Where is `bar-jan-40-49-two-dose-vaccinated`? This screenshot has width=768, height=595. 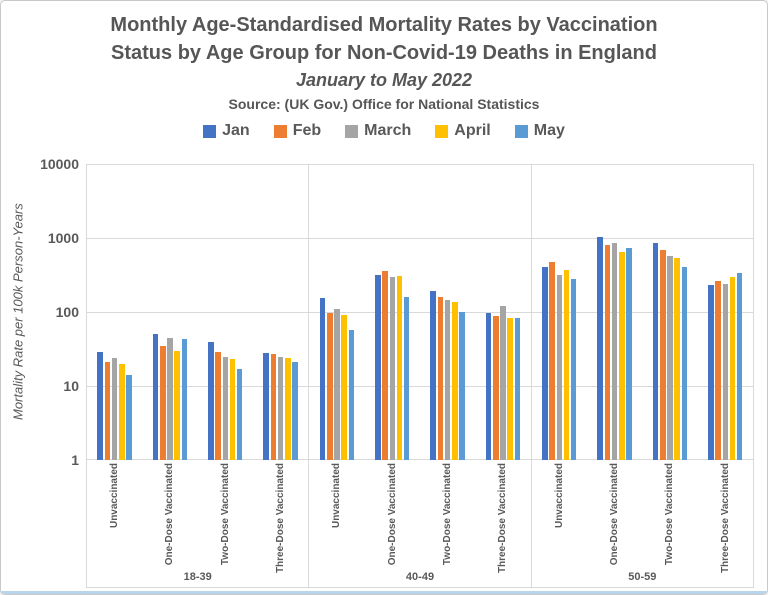
bar-jan-40-49-two-dose-vaccinated is located at coordinates (433, 375).